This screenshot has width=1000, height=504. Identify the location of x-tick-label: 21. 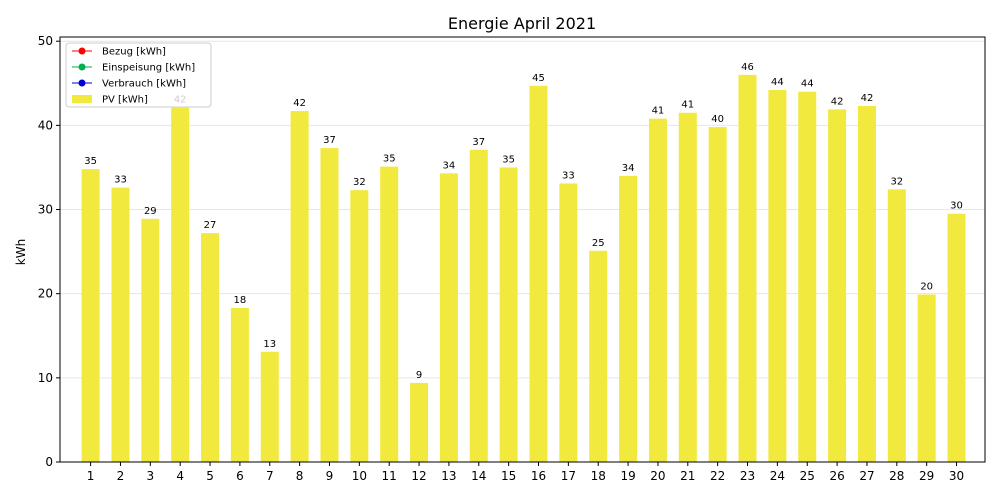
(687, 476).